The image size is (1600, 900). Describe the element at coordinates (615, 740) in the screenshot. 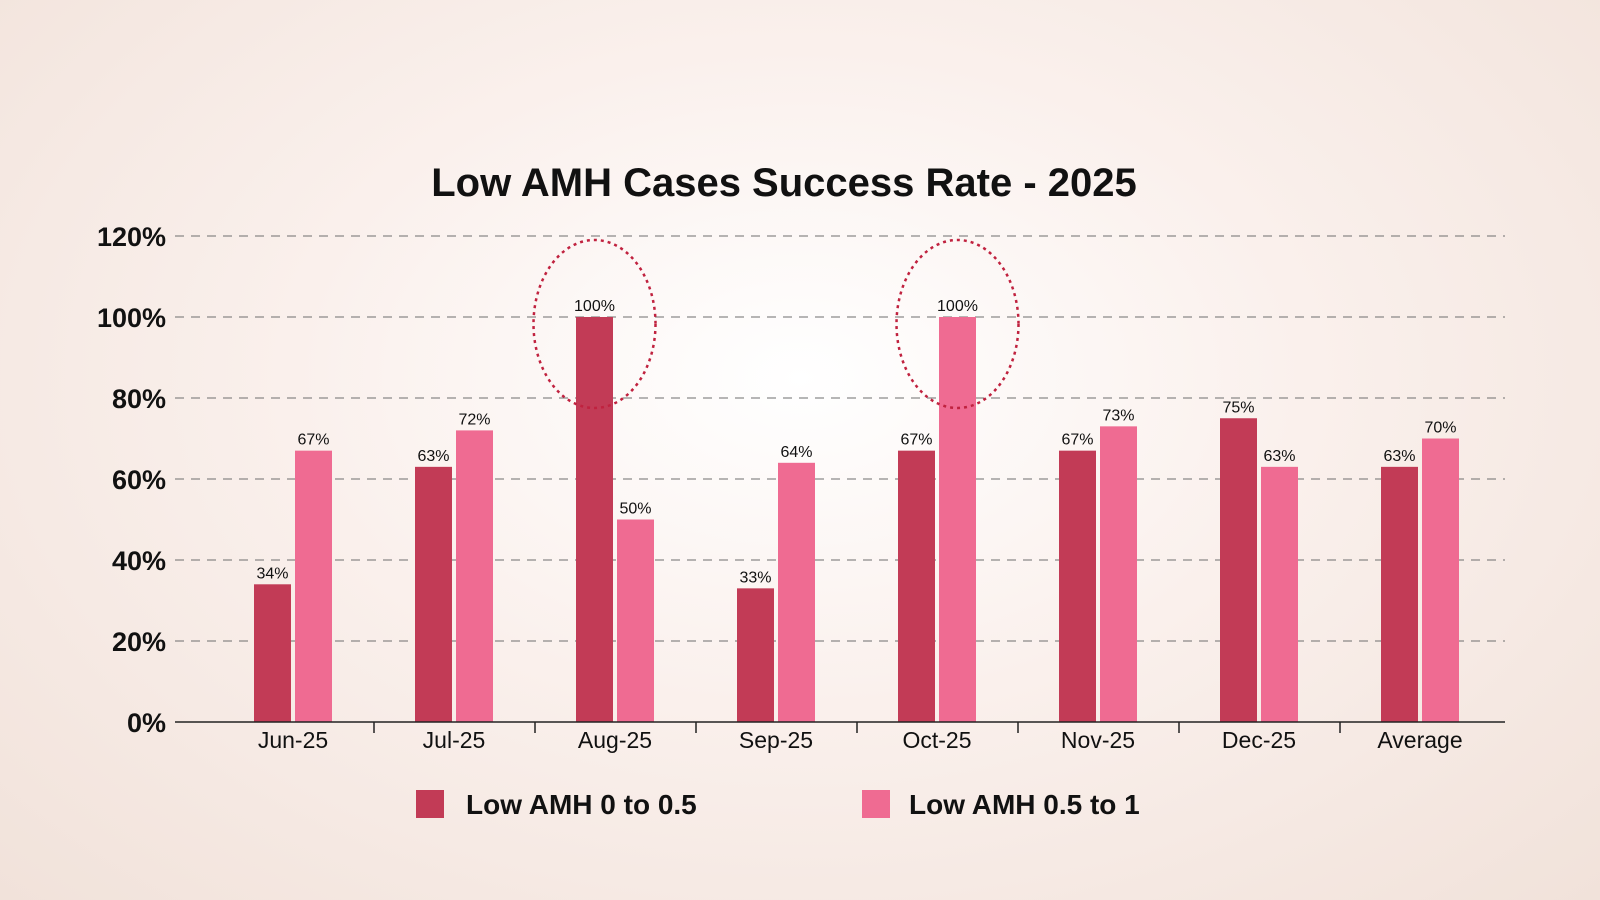

I see `x-tick-label: Aug-25` at that location.